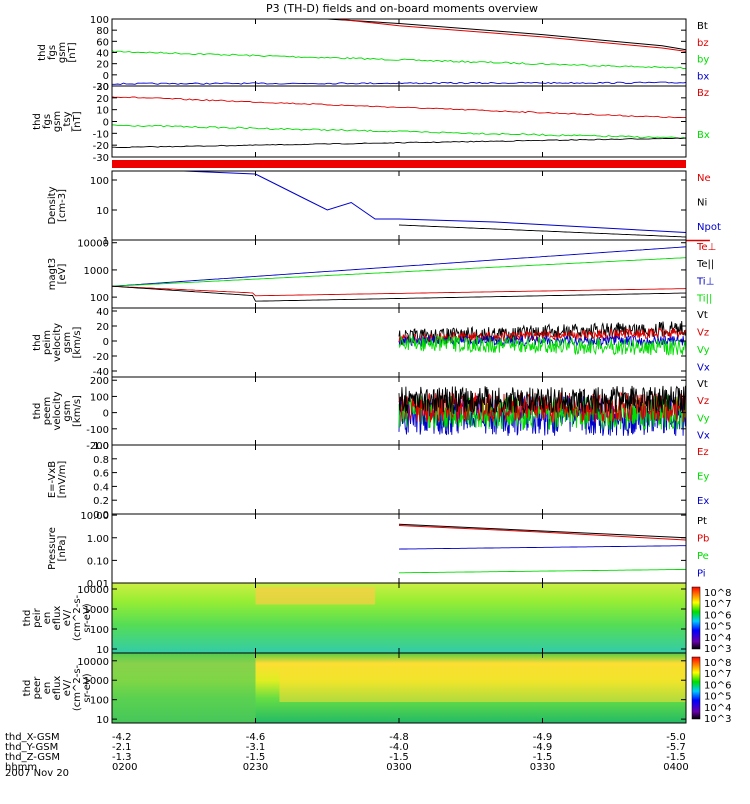  What do you see at coordinates (122, 747) in the screenshot?
I see `footer-value: -2.1` at bounding box center [122, 747].